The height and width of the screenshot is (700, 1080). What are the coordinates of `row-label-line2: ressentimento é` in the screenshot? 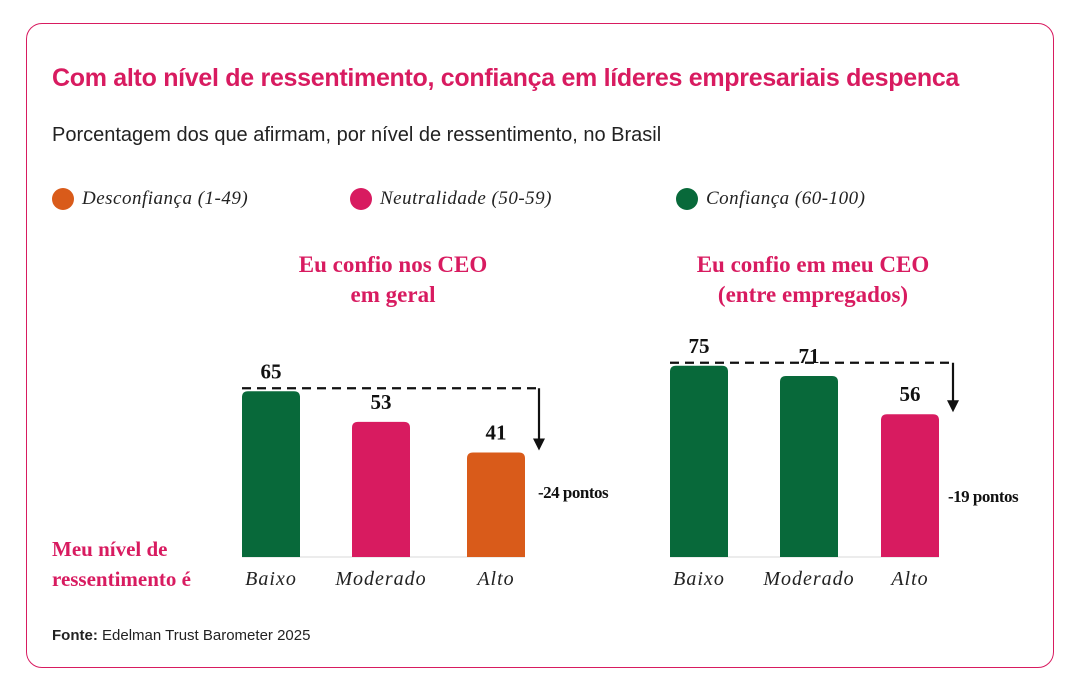 It's located at (121, 579).